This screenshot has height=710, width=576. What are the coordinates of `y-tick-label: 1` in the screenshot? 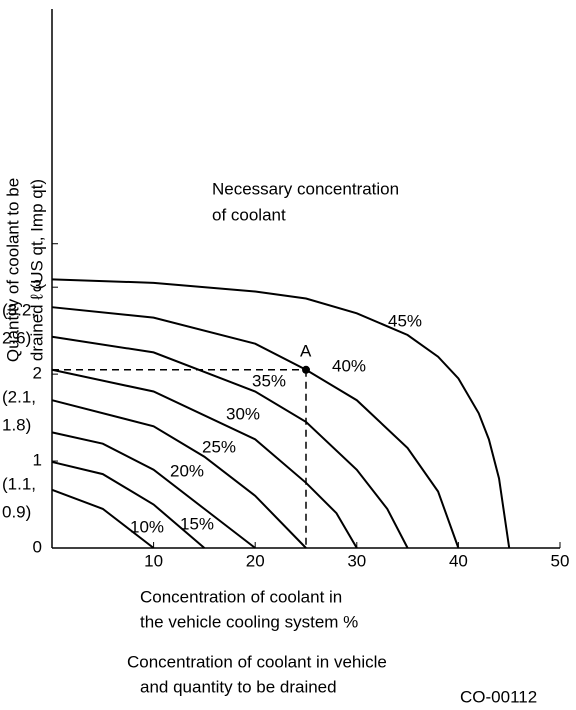 It's located at (37, 460).